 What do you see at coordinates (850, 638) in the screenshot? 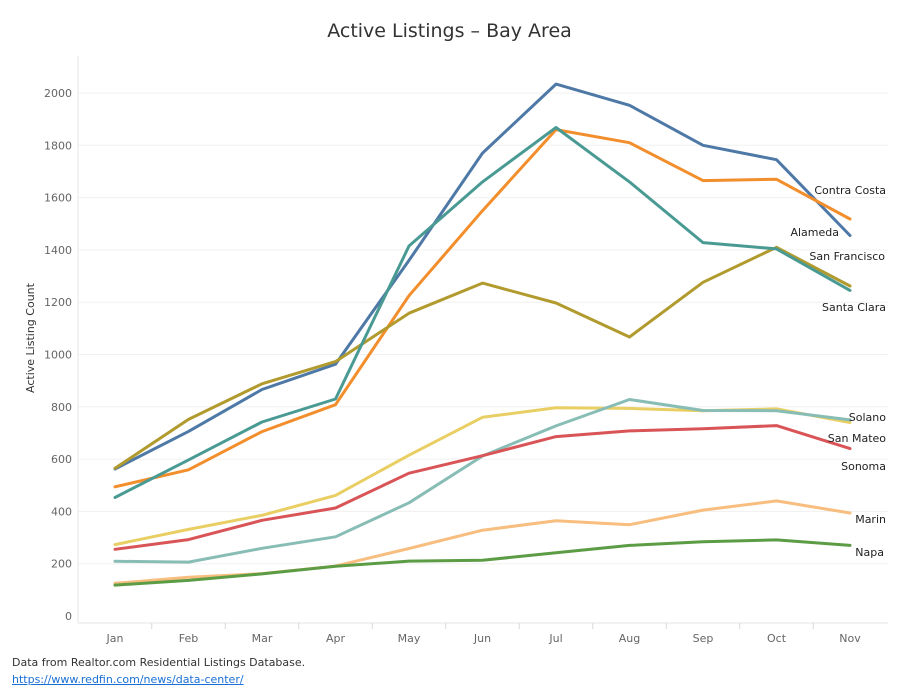
I see `x-tick-label: Nov` at bounding box center [850, 638].